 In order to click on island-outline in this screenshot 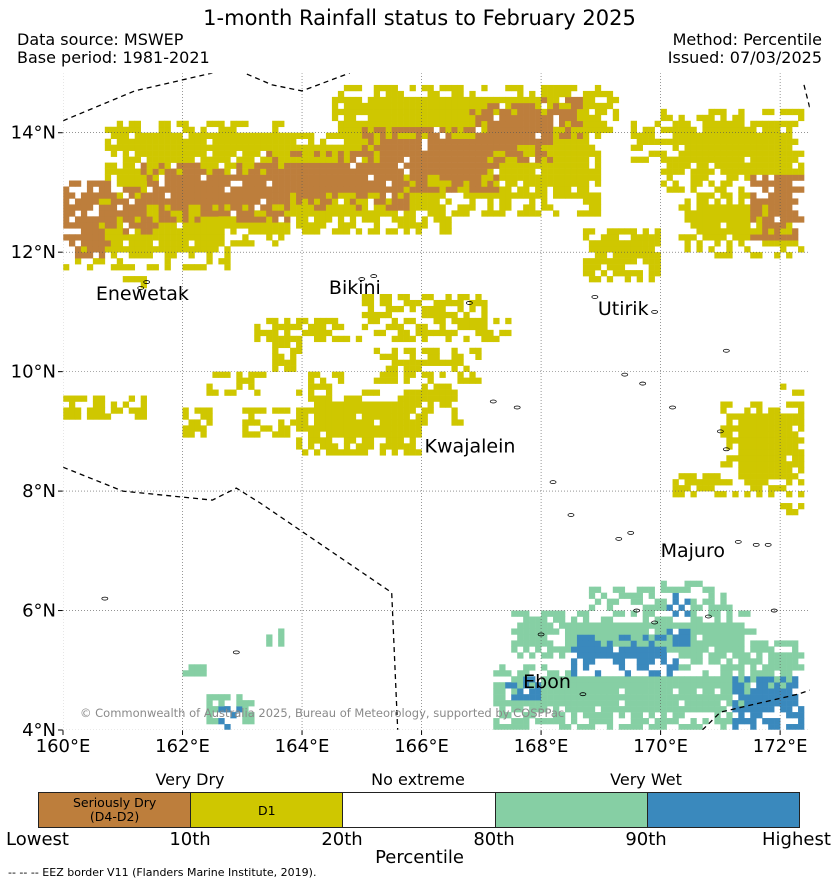, I will do `click(726, 449)`.